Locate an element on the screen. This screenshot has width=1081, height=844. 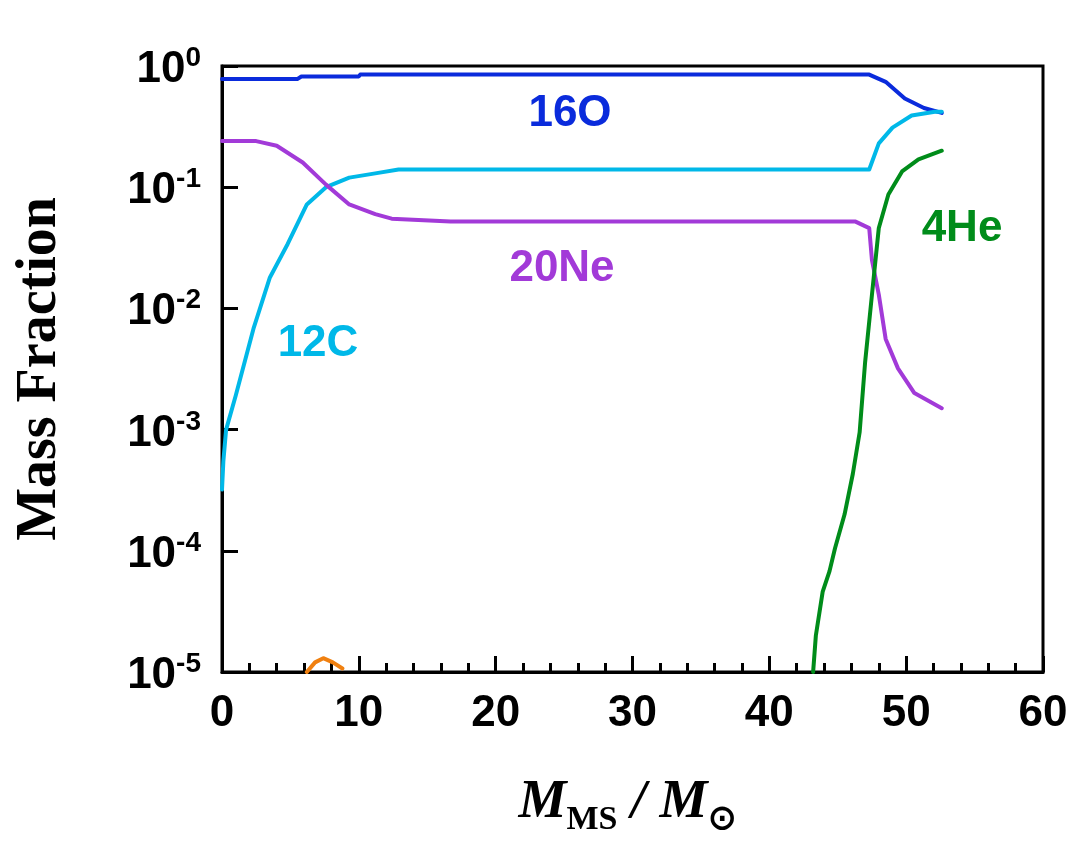
y-tick-label: 10$^{-5}$ is located at coordinates (164, 672).